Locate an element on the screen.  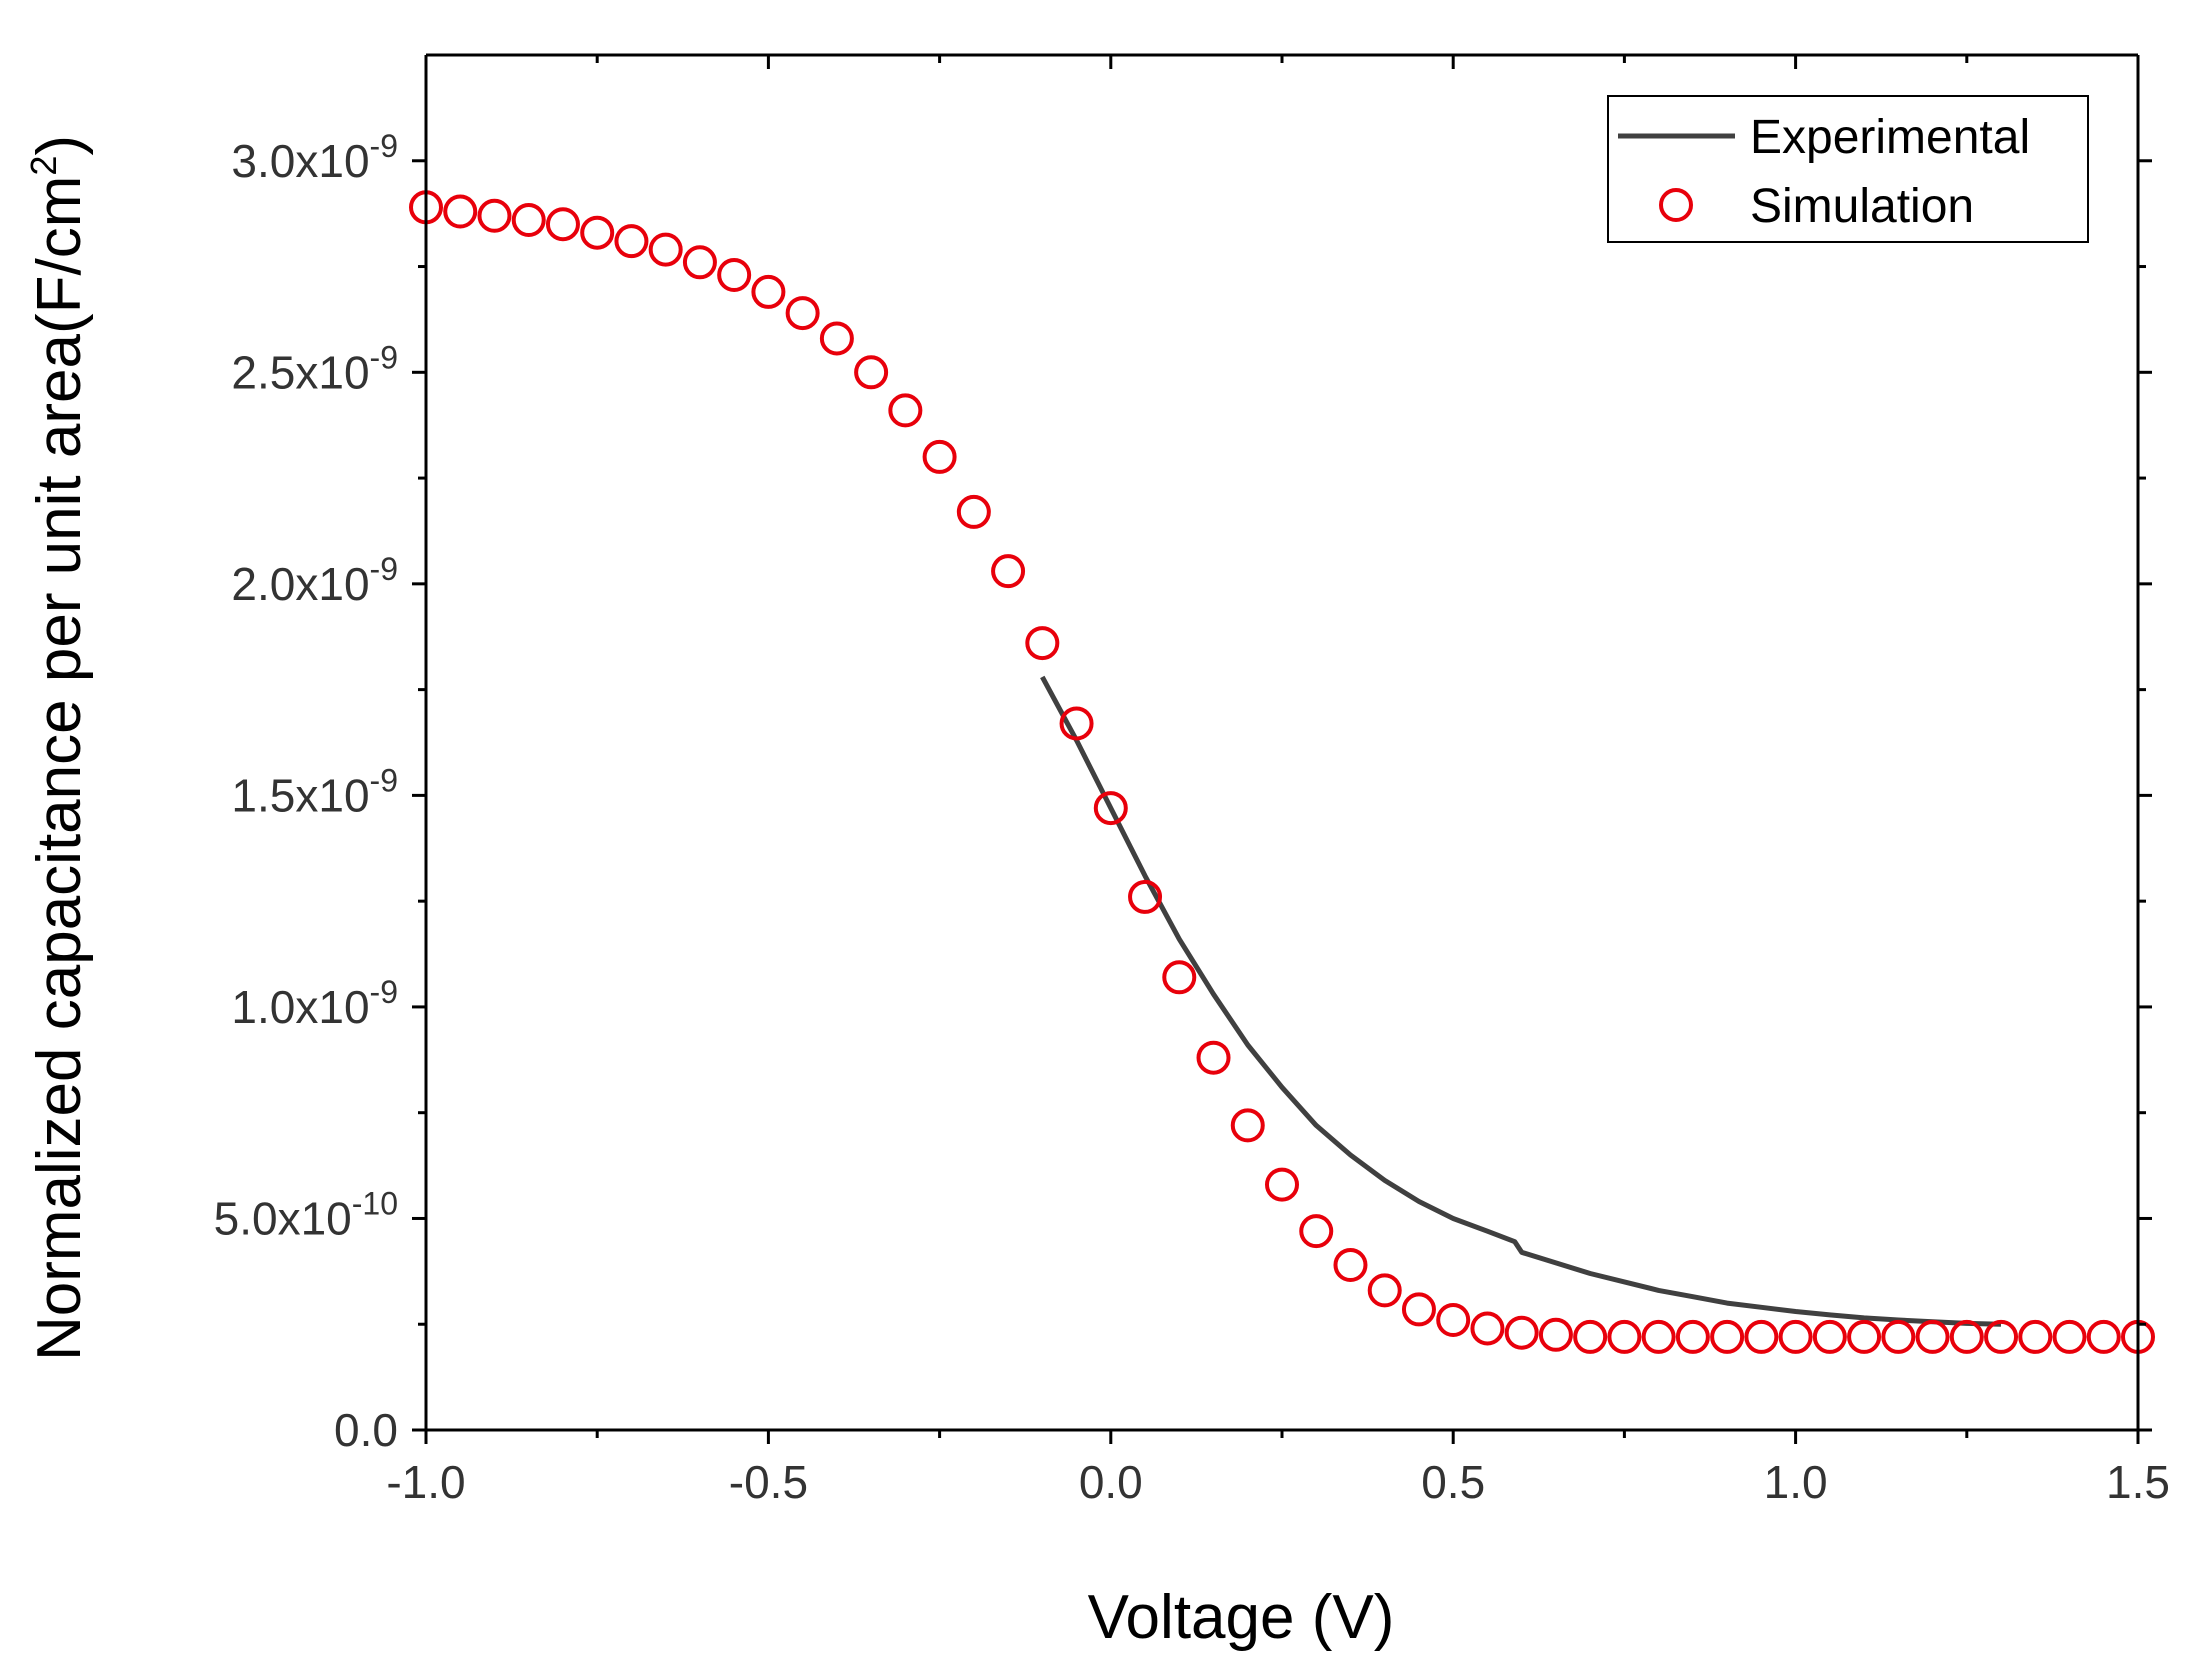
y-tick-label: 1.5x10⁻⁹ is located at coordinates (314, 791).